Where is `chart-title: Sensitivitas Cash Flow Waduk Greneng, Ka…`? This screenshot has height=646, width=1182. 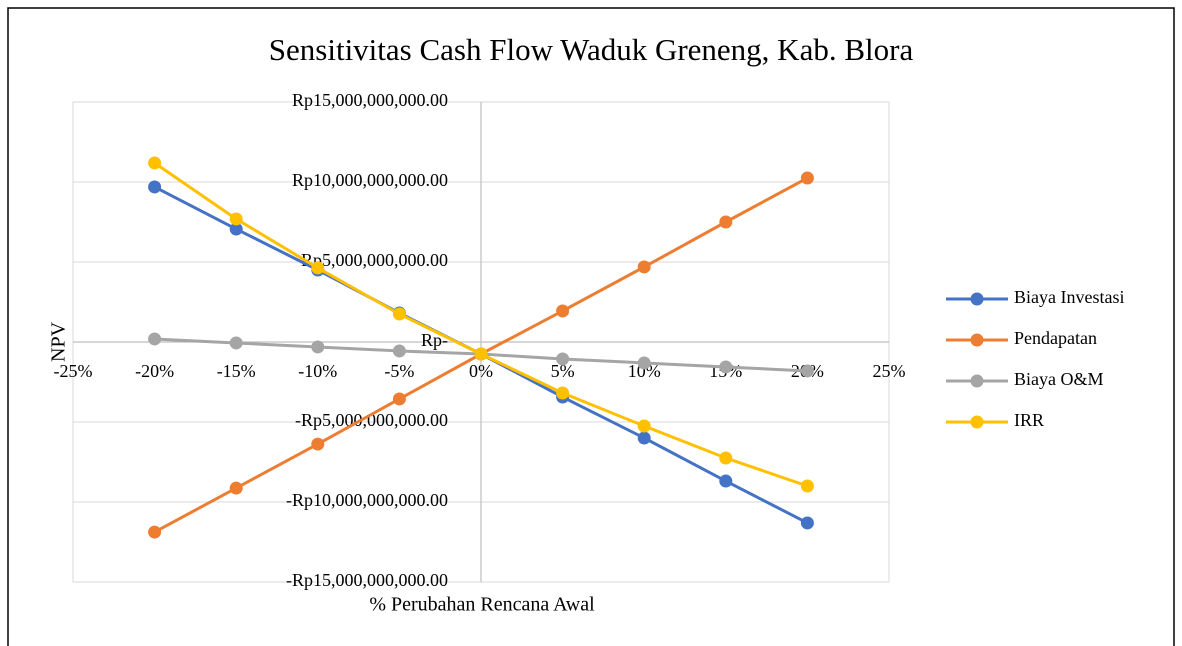 chart-title: Sensitivitas Cash Flow Waduk Greneng, Ka… is located at coordinates (591, 49).